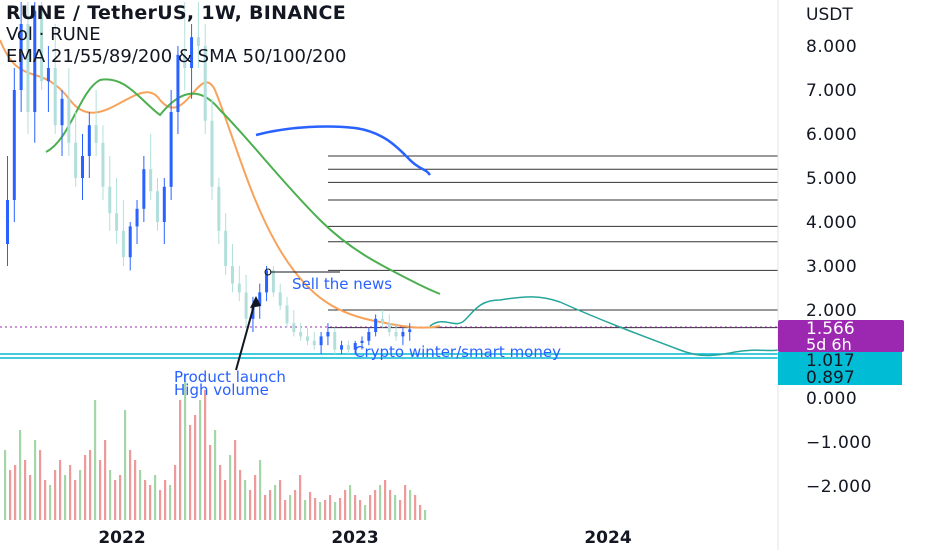 This screenshot has height=554, width=932. I want to click on y-tick-label: −1.000, so click(839, 443).